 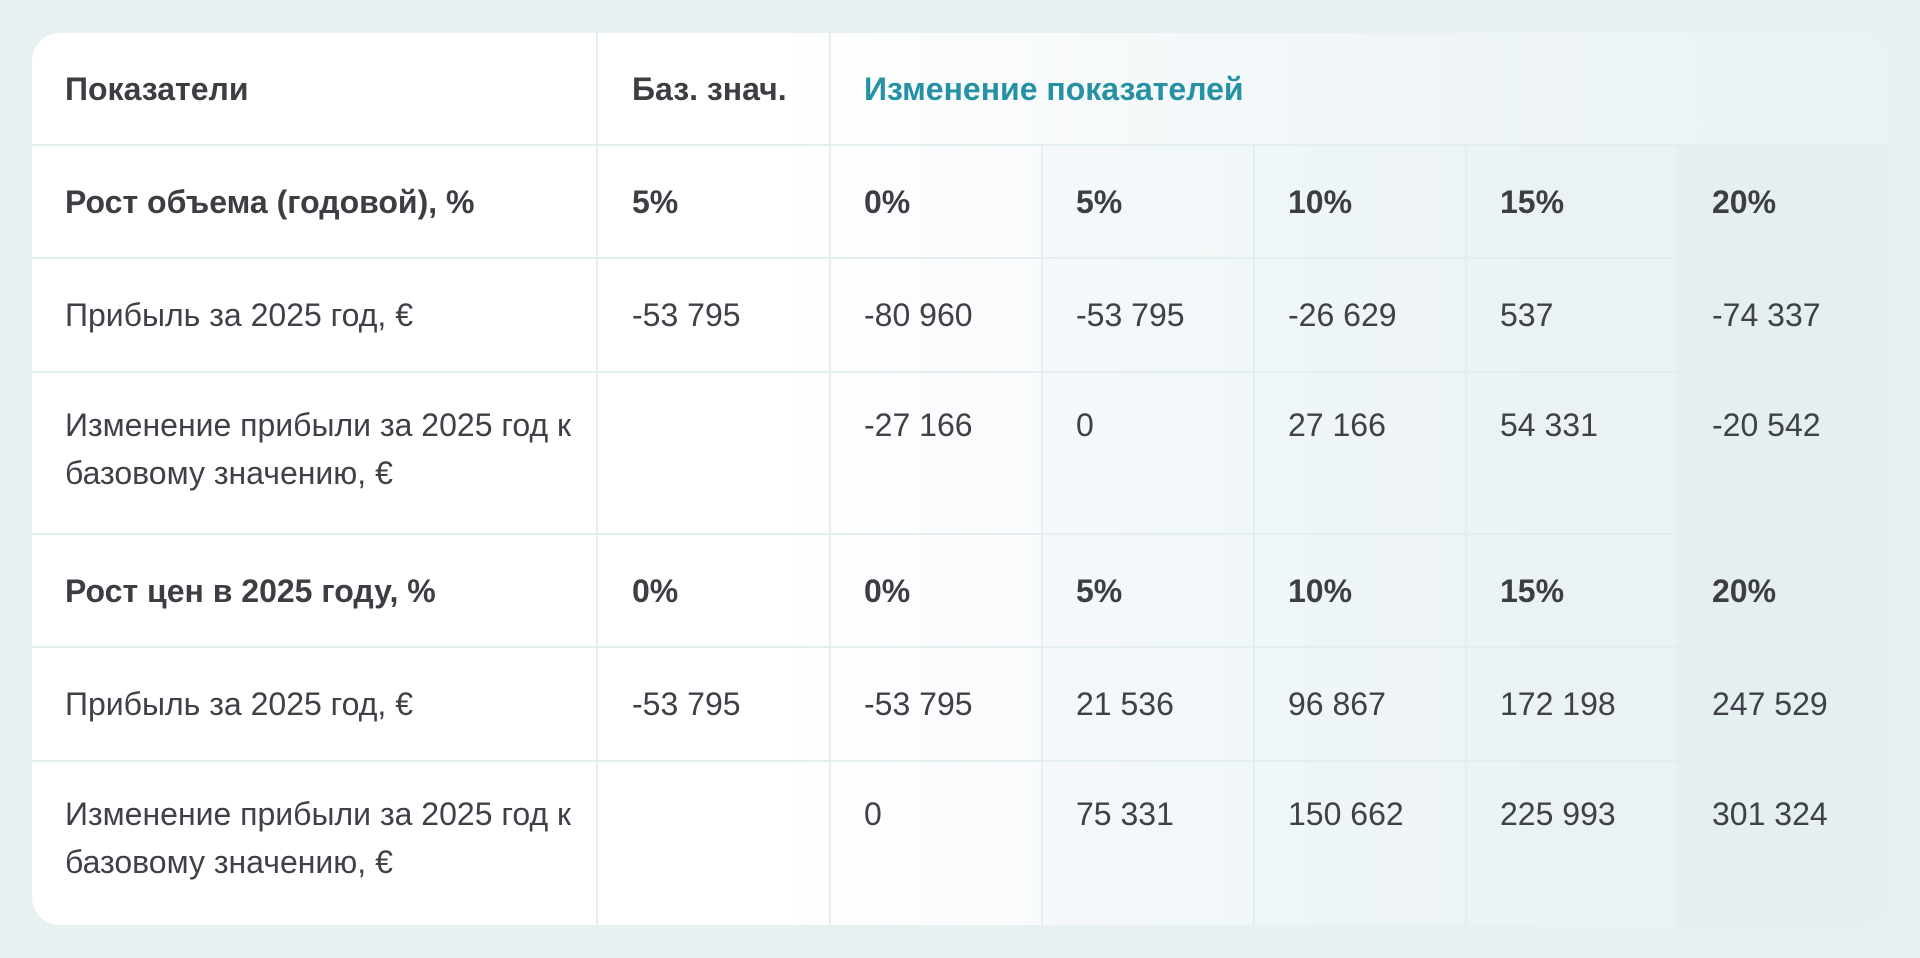 What do you see at coordinates (1573, 454) in the screenshot?
I see `row-value: 54 331` at bounding box center [1573, 454].